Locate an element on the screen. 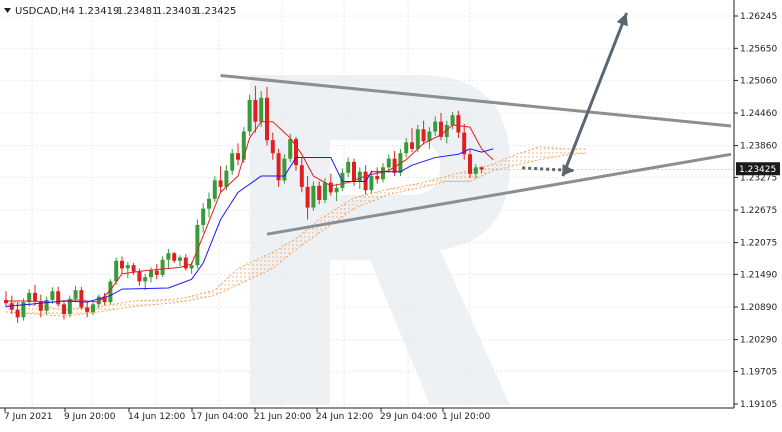 This screenshot has height=432, width=782. price-tick-label: 1.20890 is located at coordinates (758, 308).